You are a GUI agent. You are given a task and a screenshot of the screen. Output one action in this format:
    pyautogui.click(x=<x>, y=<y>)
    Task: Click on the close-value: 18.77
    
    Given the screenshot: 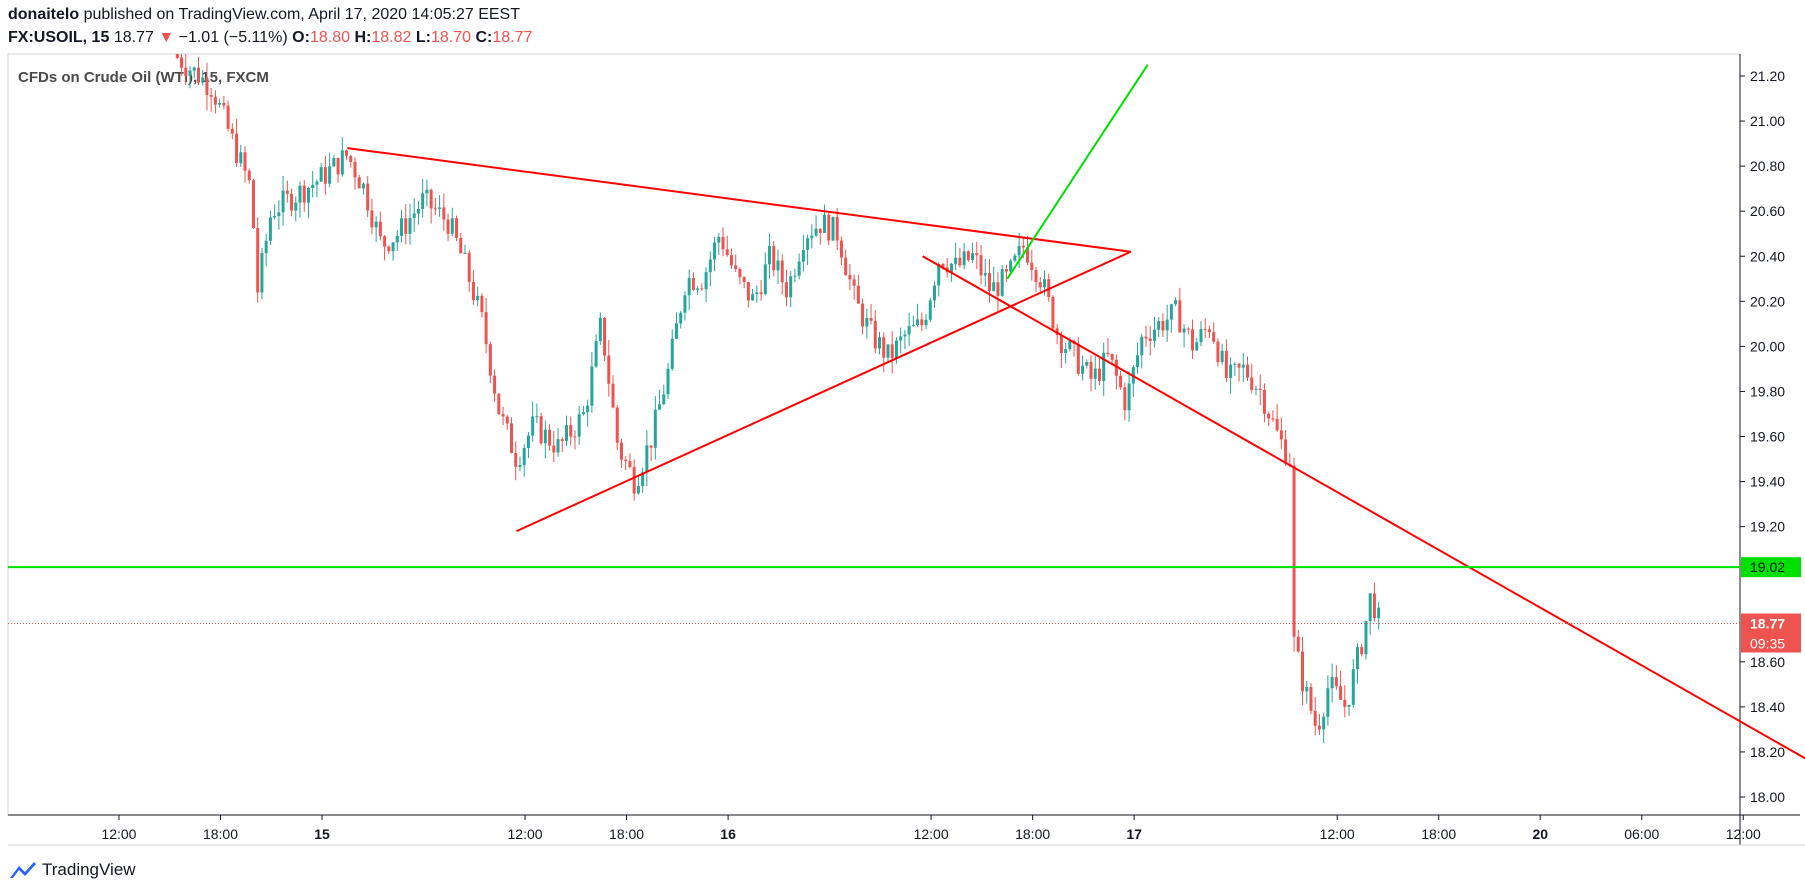 What is the action you would take?
    pyautogui.click(x=512, y=37)
    